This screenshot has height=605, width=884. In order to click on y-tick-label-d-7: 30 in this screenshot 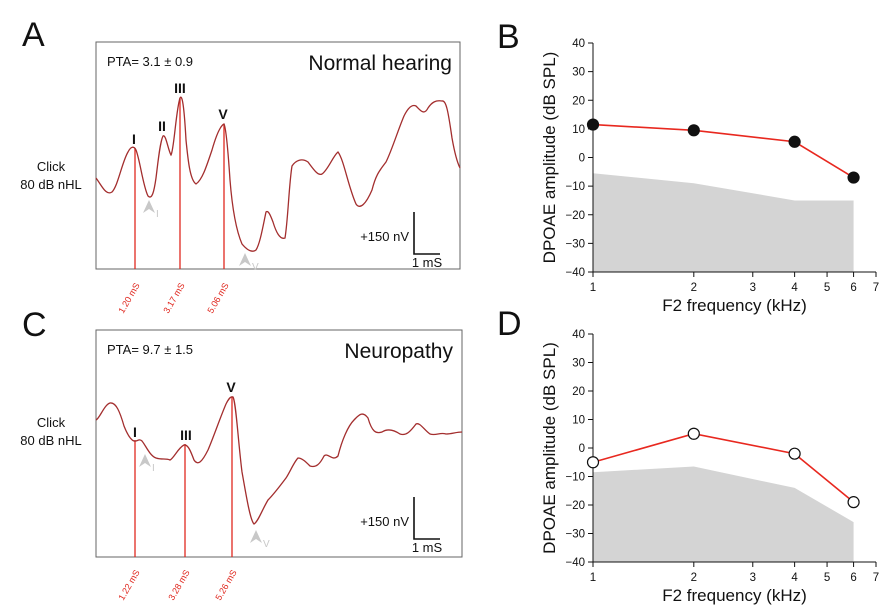, I will do `click(578, 364)`.